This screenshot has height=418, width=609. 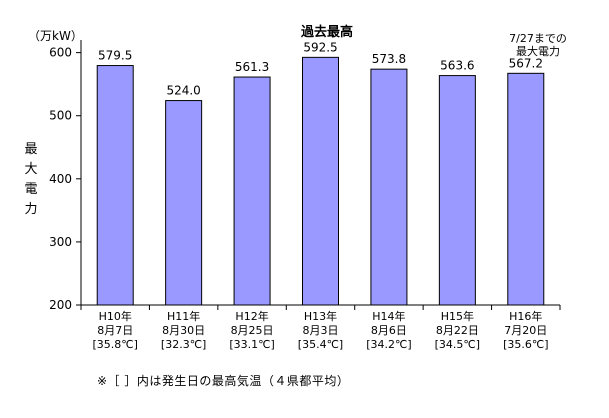 I want to click on category-temp-label: [33.1℃], so click(x=251, y=344).